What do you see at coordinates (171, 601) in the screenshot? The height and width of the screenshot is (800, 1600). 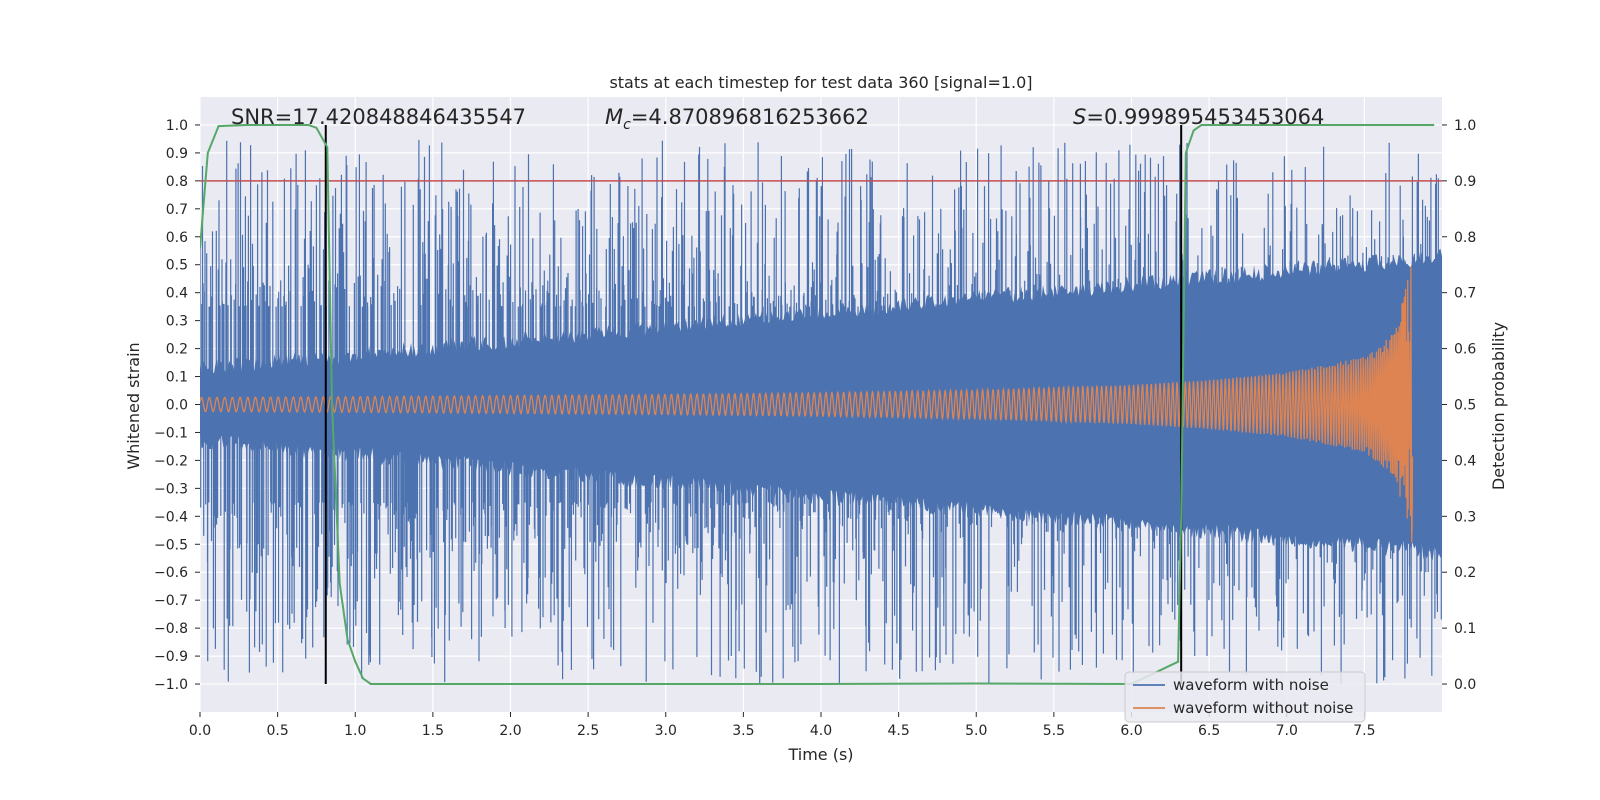 I see `y-left-tick-label: −0.7` at bounding box center [171, 601].